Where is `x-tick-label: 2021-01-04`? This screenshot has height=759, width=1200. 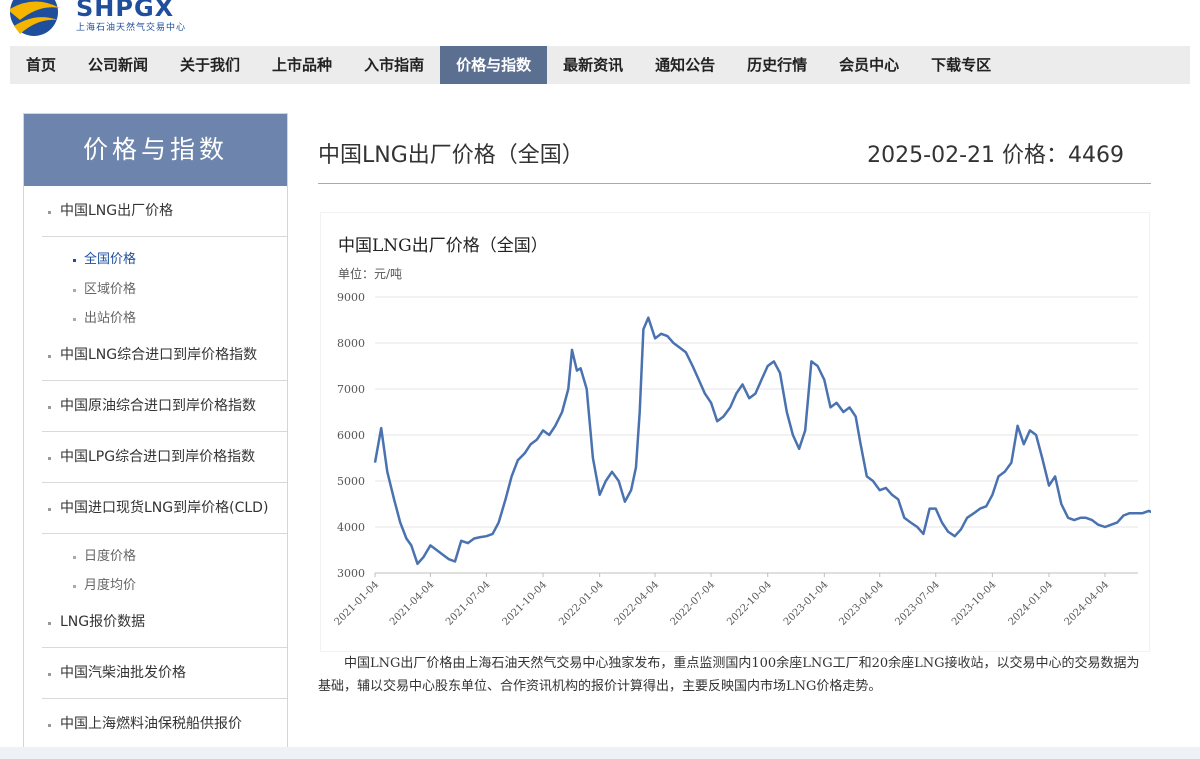 x-tick-label: 2021-01-04 is located at coordinates (357, 603).